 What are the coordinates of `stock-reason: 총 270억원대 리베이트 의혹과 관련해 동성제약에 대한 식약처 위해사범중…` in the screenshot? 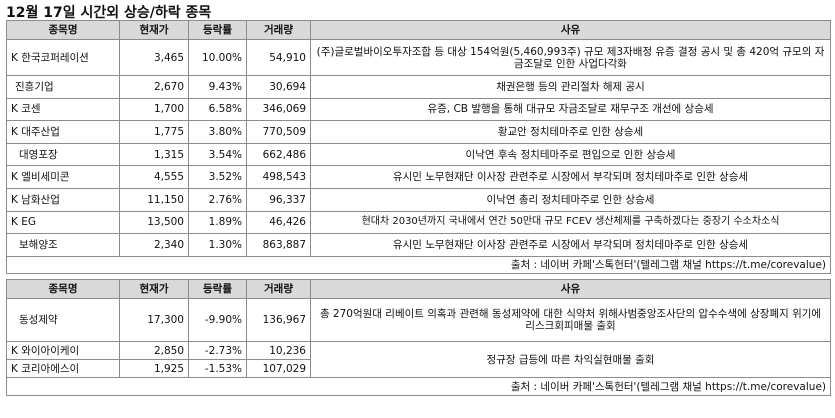 It's located at (570, 320).